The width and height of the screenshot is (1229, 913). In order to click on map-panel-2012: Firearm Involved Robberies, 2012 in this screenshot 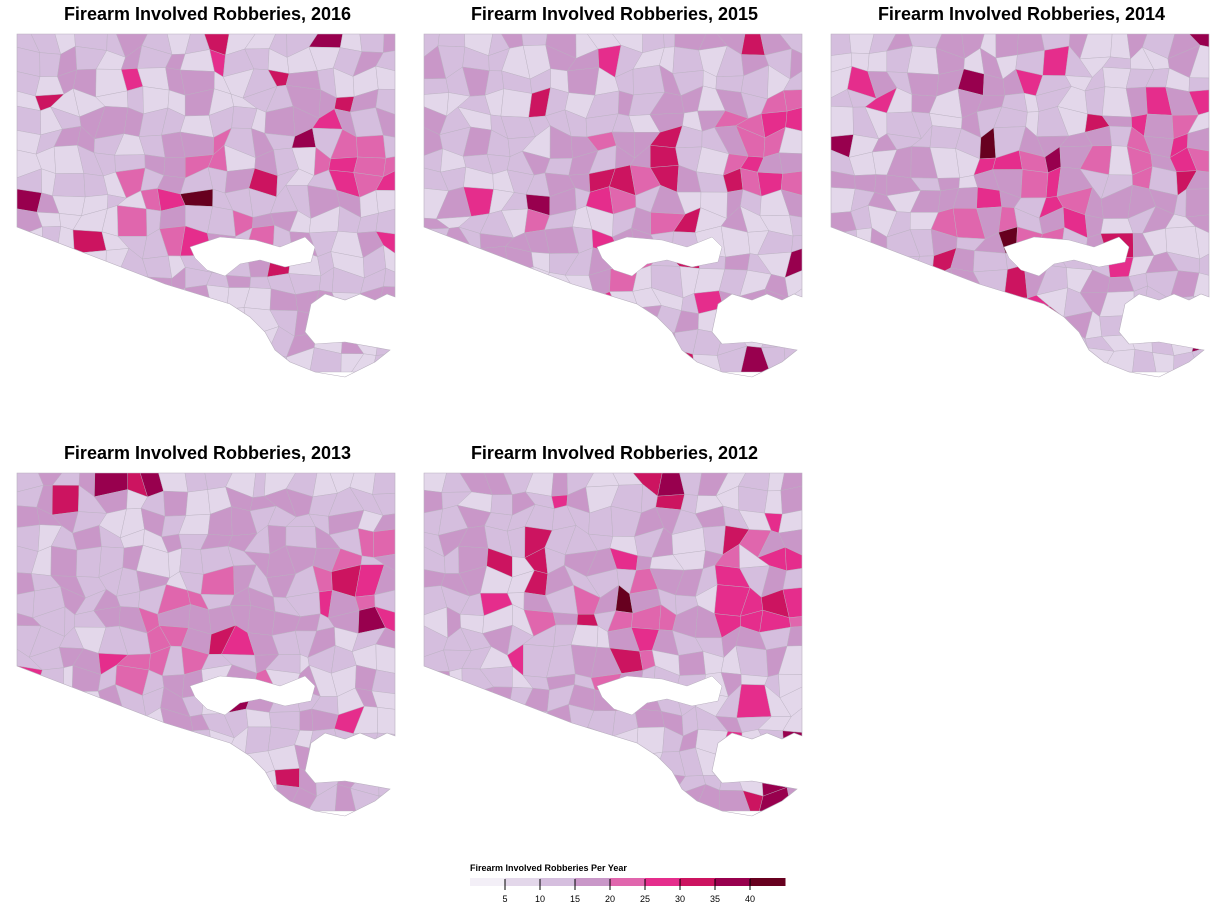, I will do `click(614, 635)`.